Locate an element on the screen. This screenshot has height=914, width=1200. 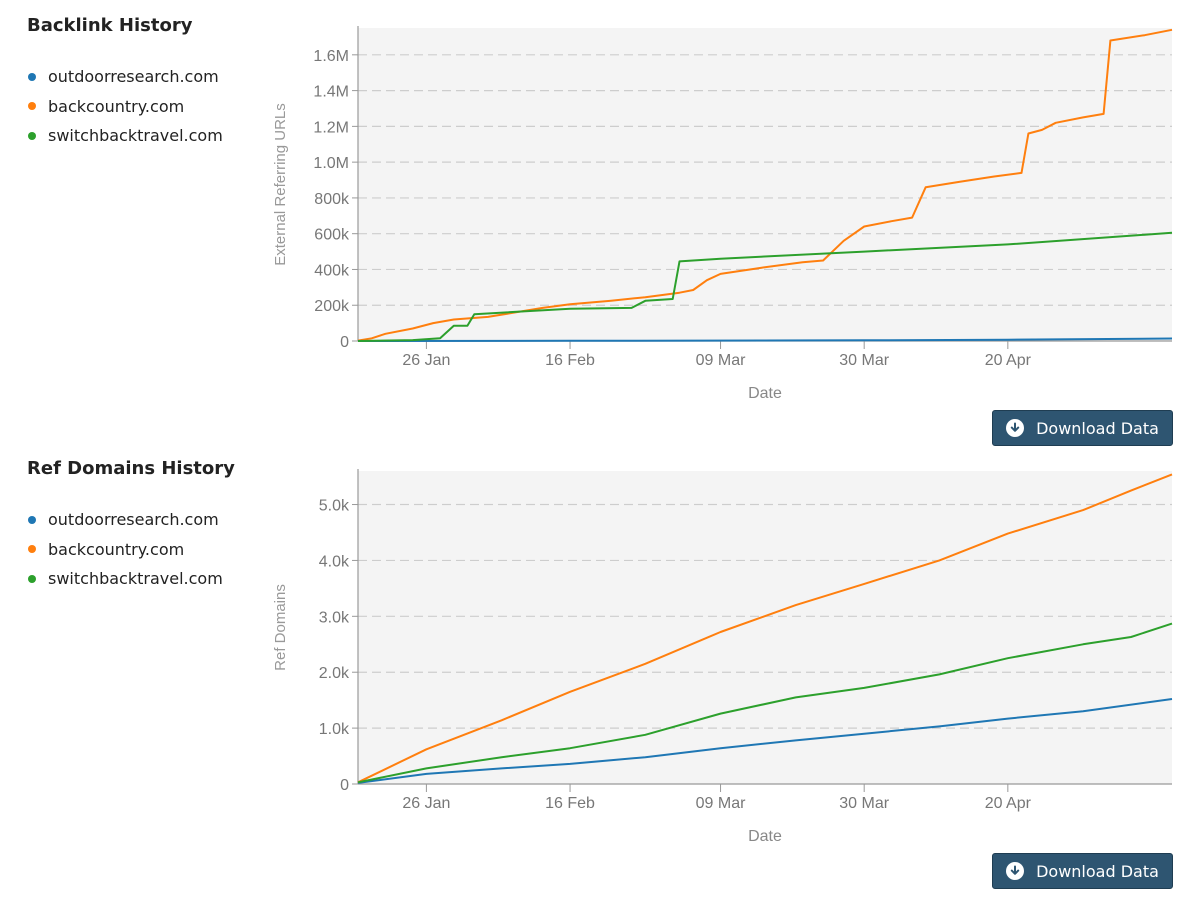
section-title: Ref Domains History is located at coordinates (131, 468).